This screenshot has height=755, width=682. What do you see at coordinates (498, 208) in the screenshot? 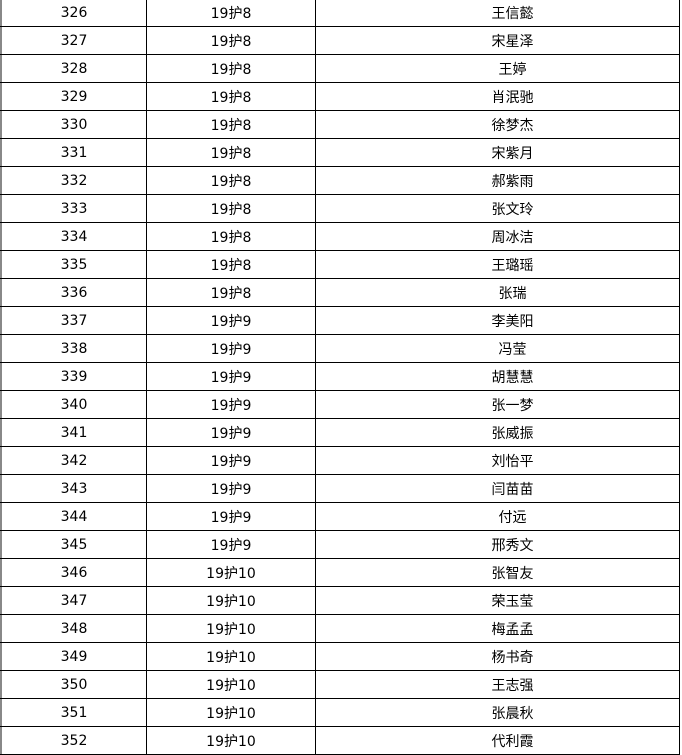
I see `name-cell: 张文玲` at bounding box center [498, 208].